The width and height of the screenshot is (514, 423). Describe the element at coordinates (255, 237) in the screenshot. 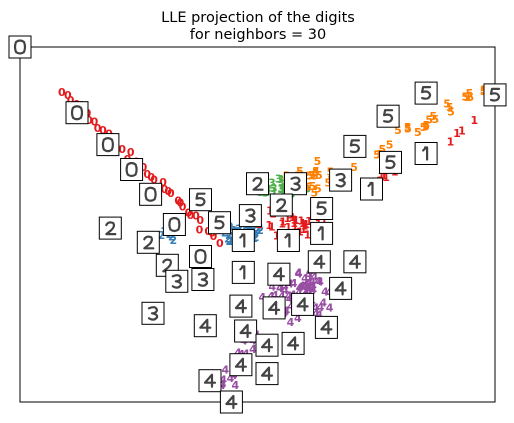

I see `digit-point-2-72: 2` at that location.